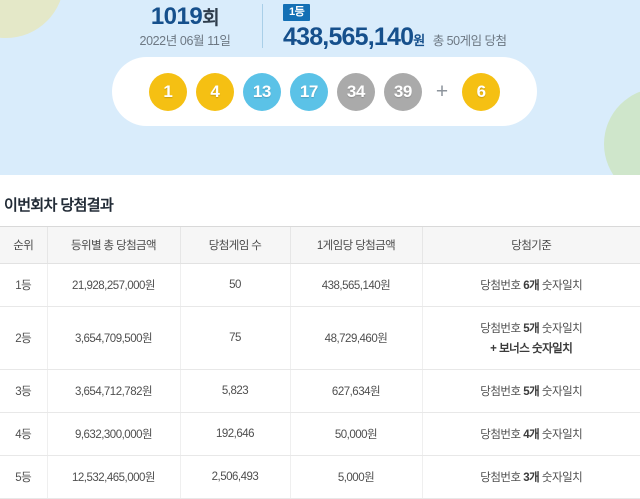 This screenshot has width=640, height=499. Describe the element at coordinates (442, 91) in the screenshot. I see `plus-icon: +` at that location.